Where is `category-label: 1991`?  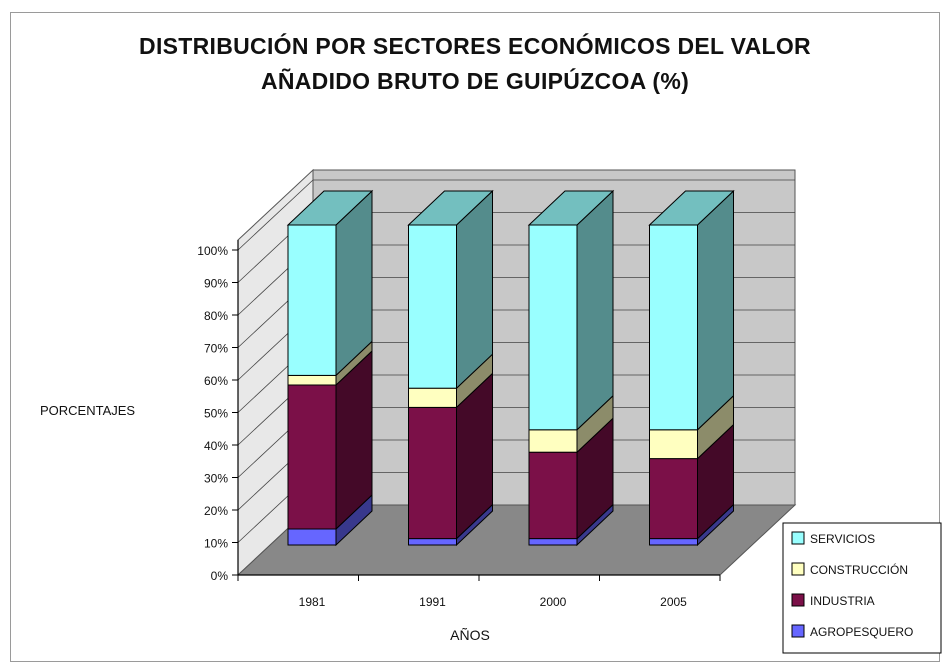 category-label: 1991 is located at coordinates (432, 602).